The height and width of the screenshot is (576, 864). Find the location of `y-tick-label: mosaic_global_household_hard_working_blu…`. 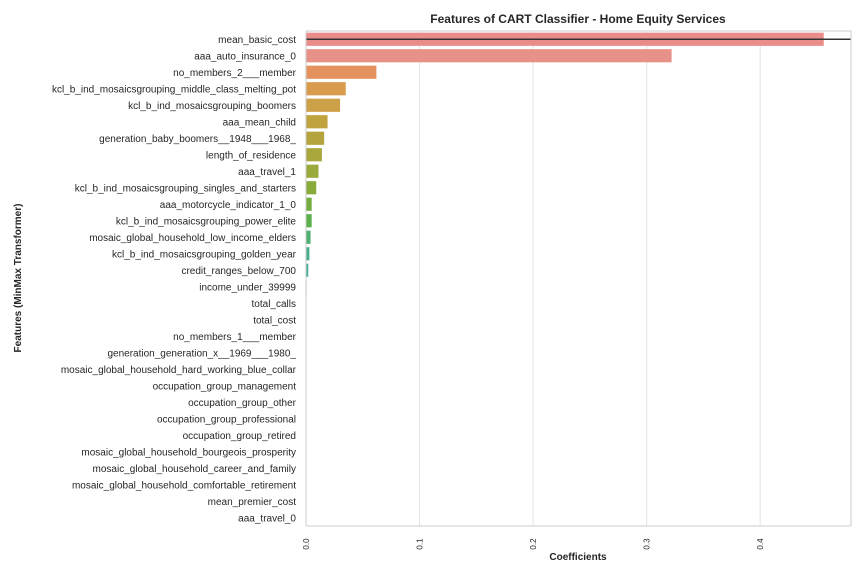

y-tick-label: mosaic_global_household_hard_working_blu… is located at coordinates (179, 370).